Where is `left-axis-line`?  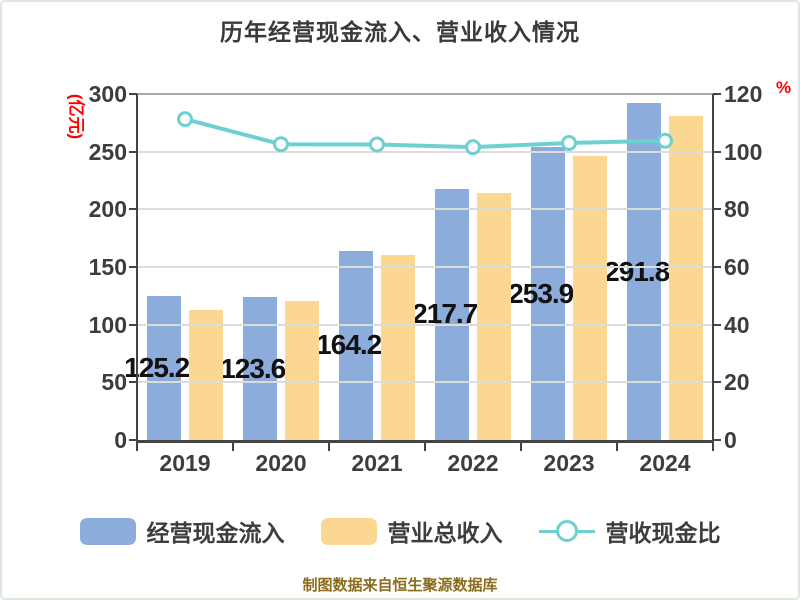
left-axis-line is located at coordinates (137, 268).